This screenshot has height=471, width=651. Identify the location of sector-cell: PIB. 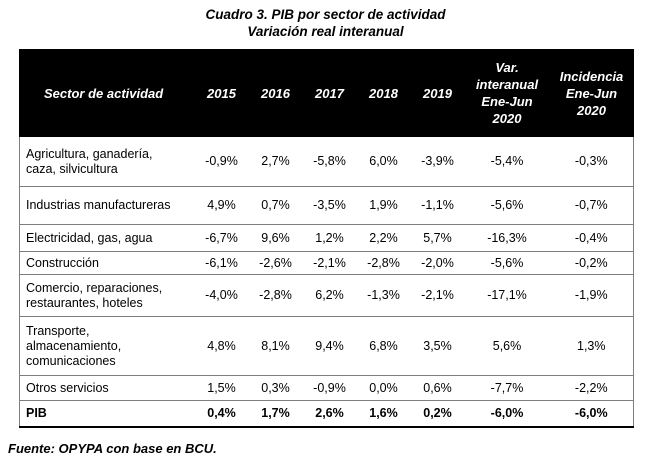
(107, 414).